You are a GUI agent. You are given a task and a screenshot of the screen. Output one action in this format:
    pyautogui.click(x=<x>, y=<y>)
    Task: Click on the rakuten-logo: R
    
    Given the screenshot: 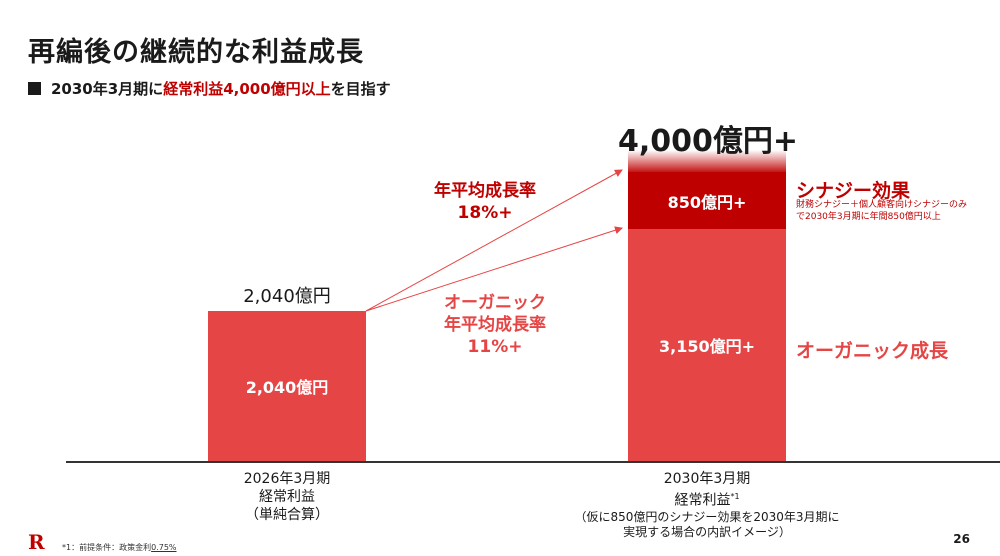 What is the action you would take?
    pyautogui.click(x=36, y=542)
    